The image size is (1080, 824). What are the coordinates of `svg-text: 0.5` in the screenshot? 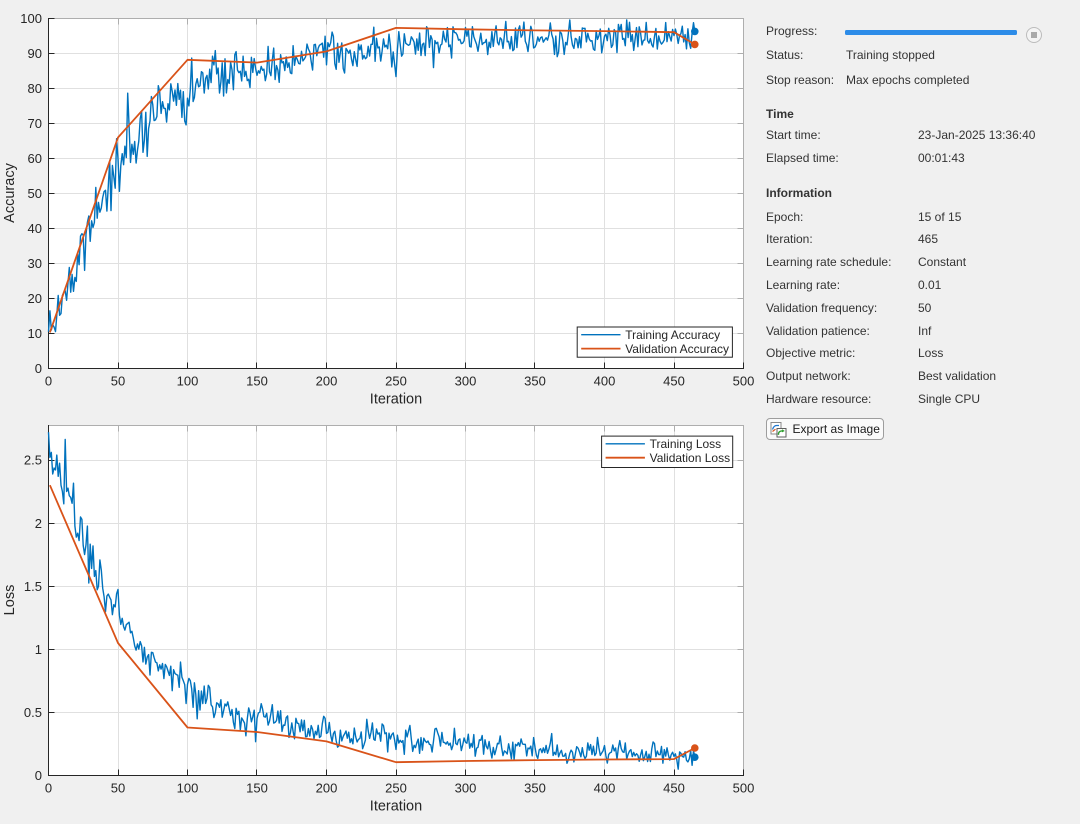 It's located at (33, 712).